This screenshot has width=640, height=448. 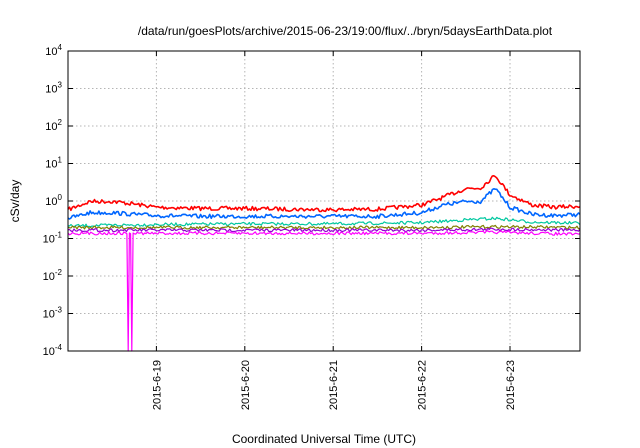 I want to click on y-tick-label: 10⁻², so click(x=53, y=275).